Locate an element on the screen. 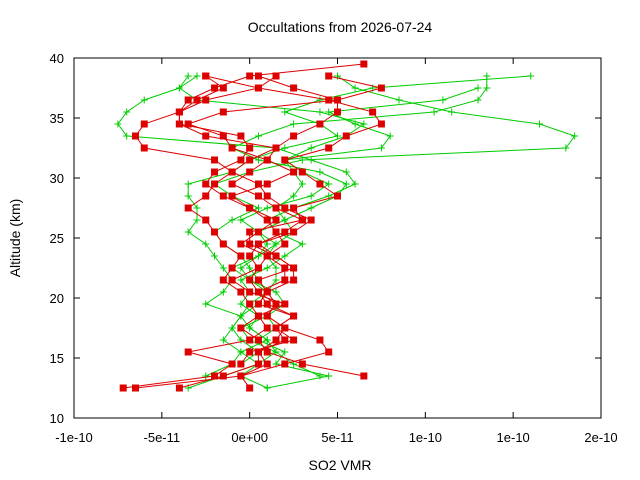 This screenshot has height=480, width=640. x-tick-label-5: 1e-10 is located at coordinates (513, 437).